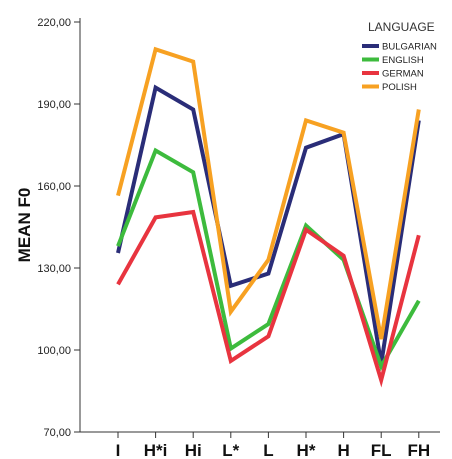 Image resolution: width=452 pixels, height=459 pixels. Describe the element at coordinates (418, 450) in the screenshot. I see `x-tick-label: FH` at that location.